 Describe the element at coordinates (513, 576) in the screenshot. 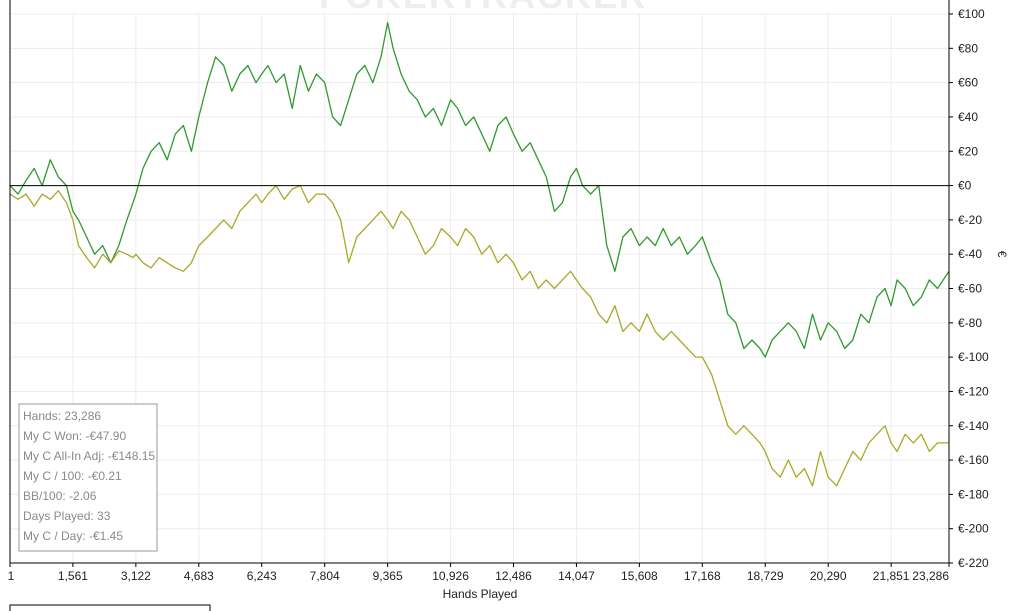

I see `x-tick-label: 12,486` at that location.